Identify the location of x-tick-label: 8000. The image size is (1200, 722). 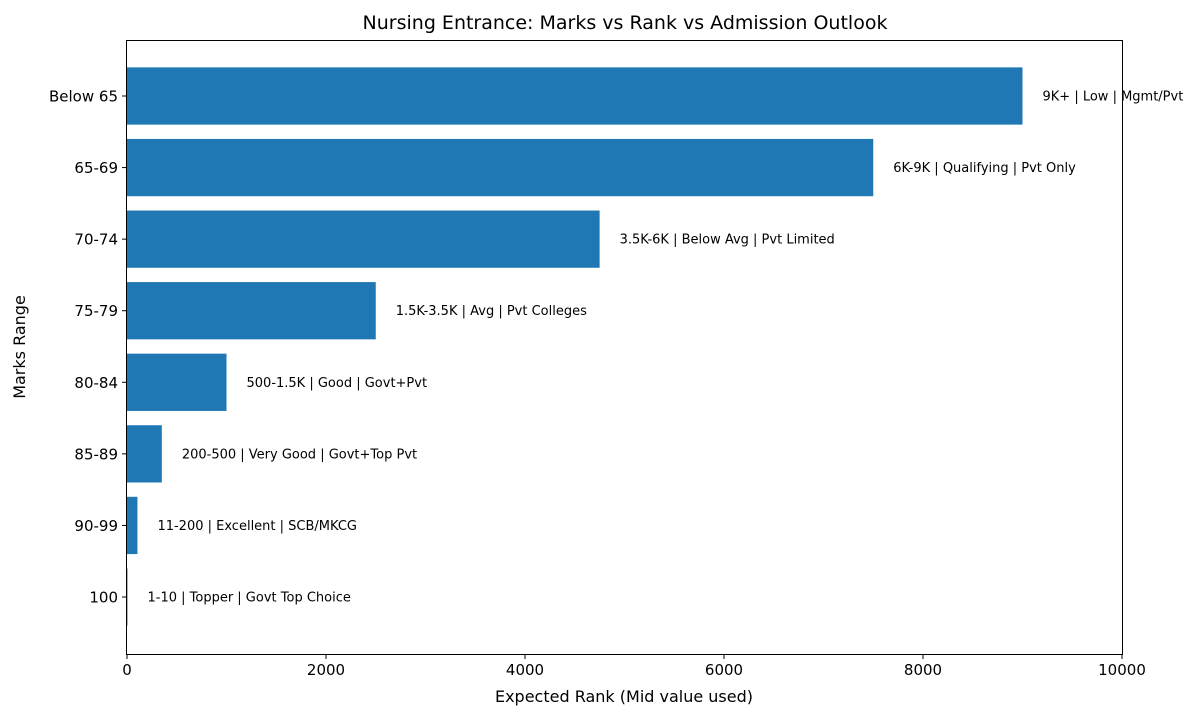
(923, 670).